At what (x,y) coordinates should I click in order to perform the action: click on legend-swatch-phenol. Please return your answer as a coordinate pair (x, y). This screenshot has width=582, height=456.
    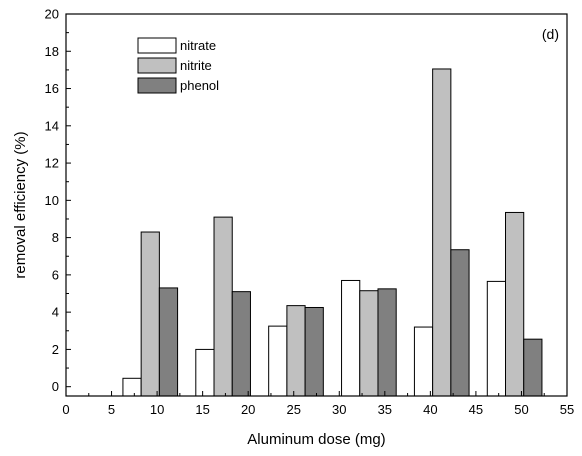
    Looking at the image, I should click on (157, 85).